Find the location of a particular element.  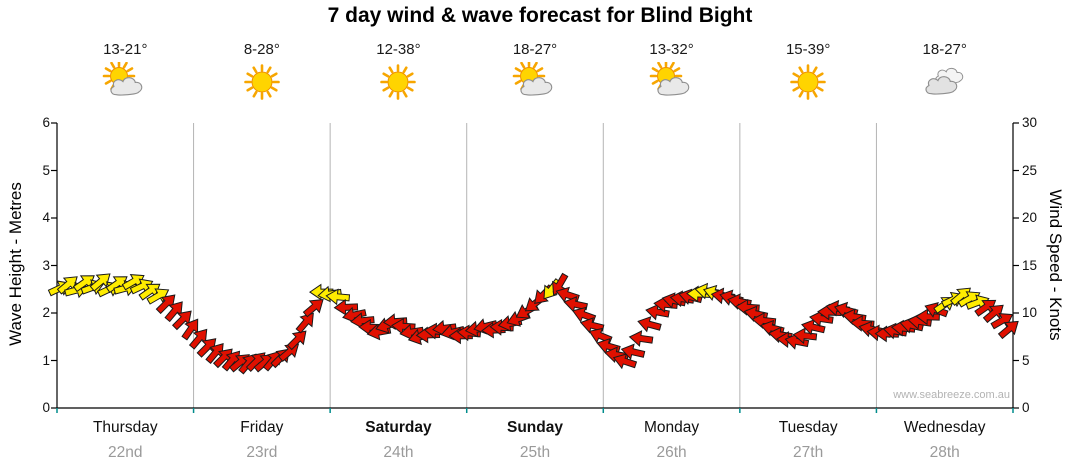

left-tick-label: 0 is located at coordinates (46, 407).